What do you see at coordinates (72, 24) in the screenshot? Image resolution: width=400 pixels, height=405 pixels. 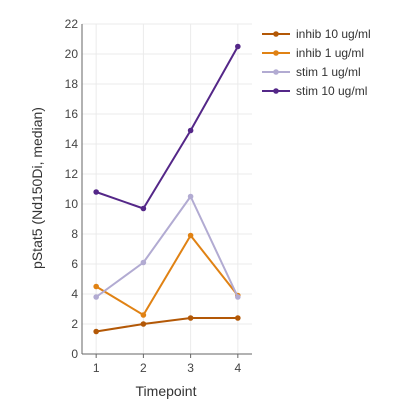 I see `y-tick-label: 22` at bounding box center [72, 24].